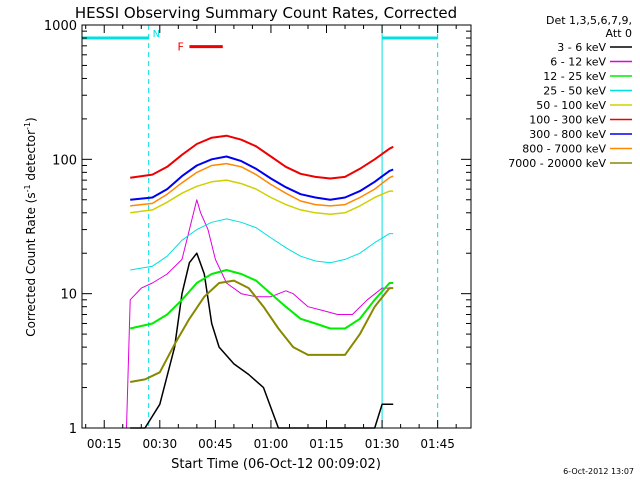  Describe the element at coordinates (578, 62) in the screenshot. I see `legend-entry-label: 6 - 12 keV` at that location.